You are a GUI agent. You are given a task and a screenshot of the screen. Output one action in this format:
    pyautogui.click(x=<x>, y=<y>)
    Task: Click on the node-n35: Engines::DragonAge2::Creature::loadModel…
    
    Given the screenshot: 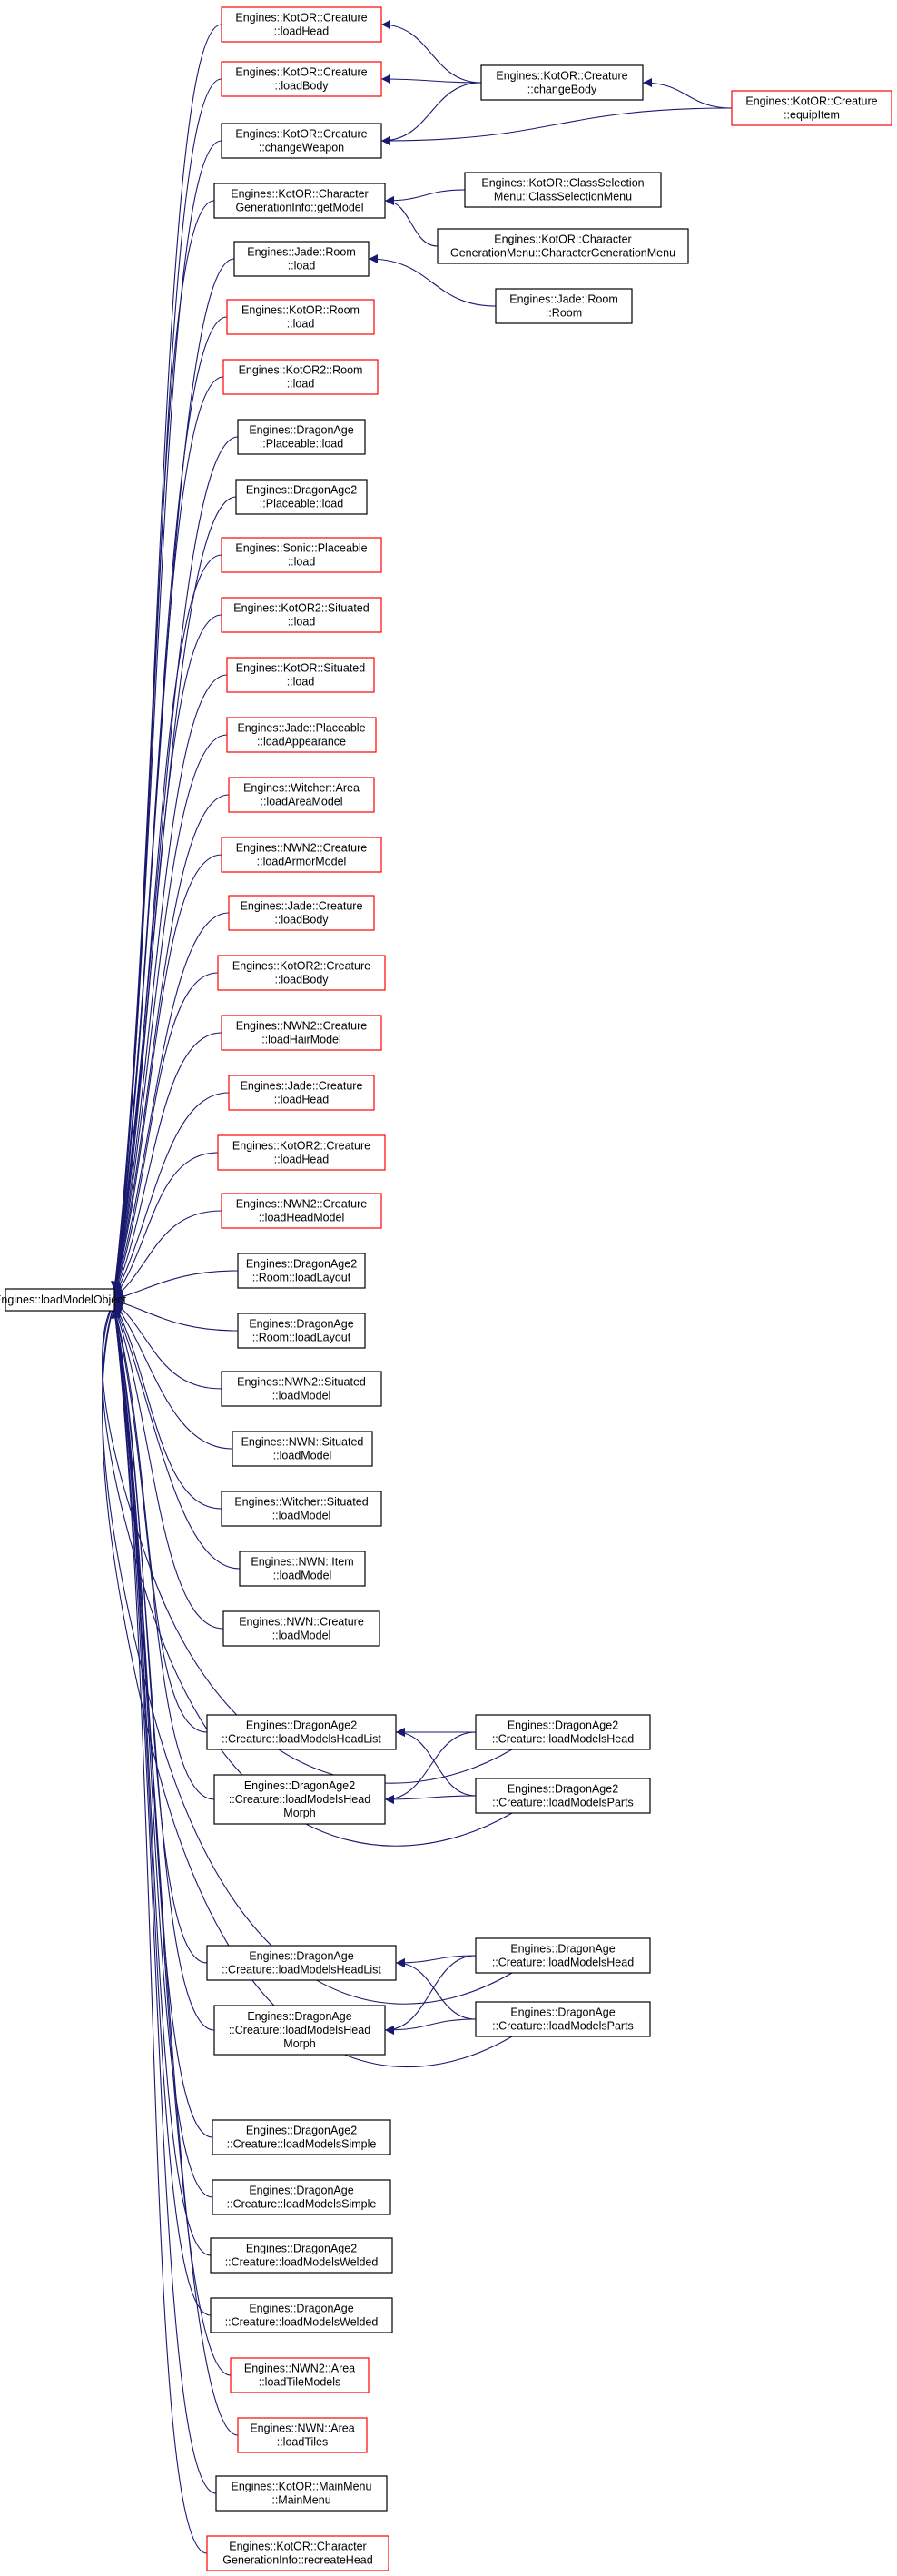 What is the action you would take?
    pyautogui.click(x=301, y=2255)
    